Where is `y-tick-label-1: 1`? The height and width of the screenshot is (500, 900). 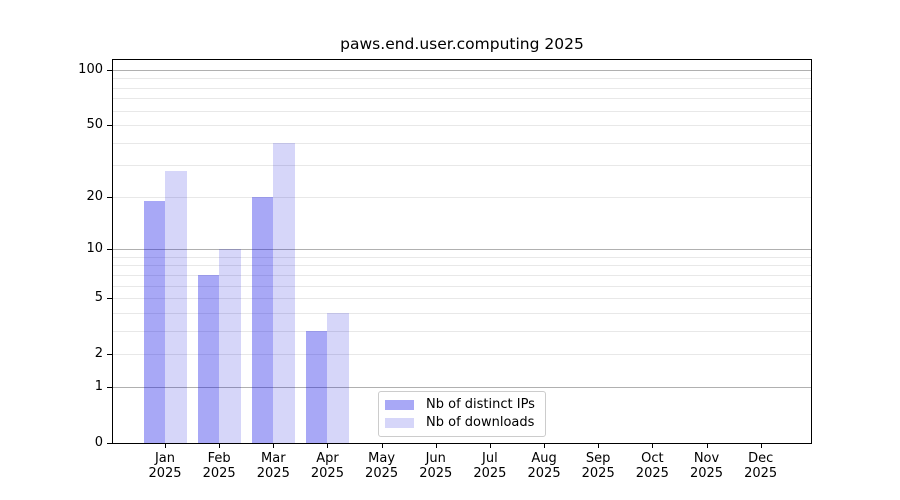 y-tick-label-1: 1 is located at coordinates (98, 386).